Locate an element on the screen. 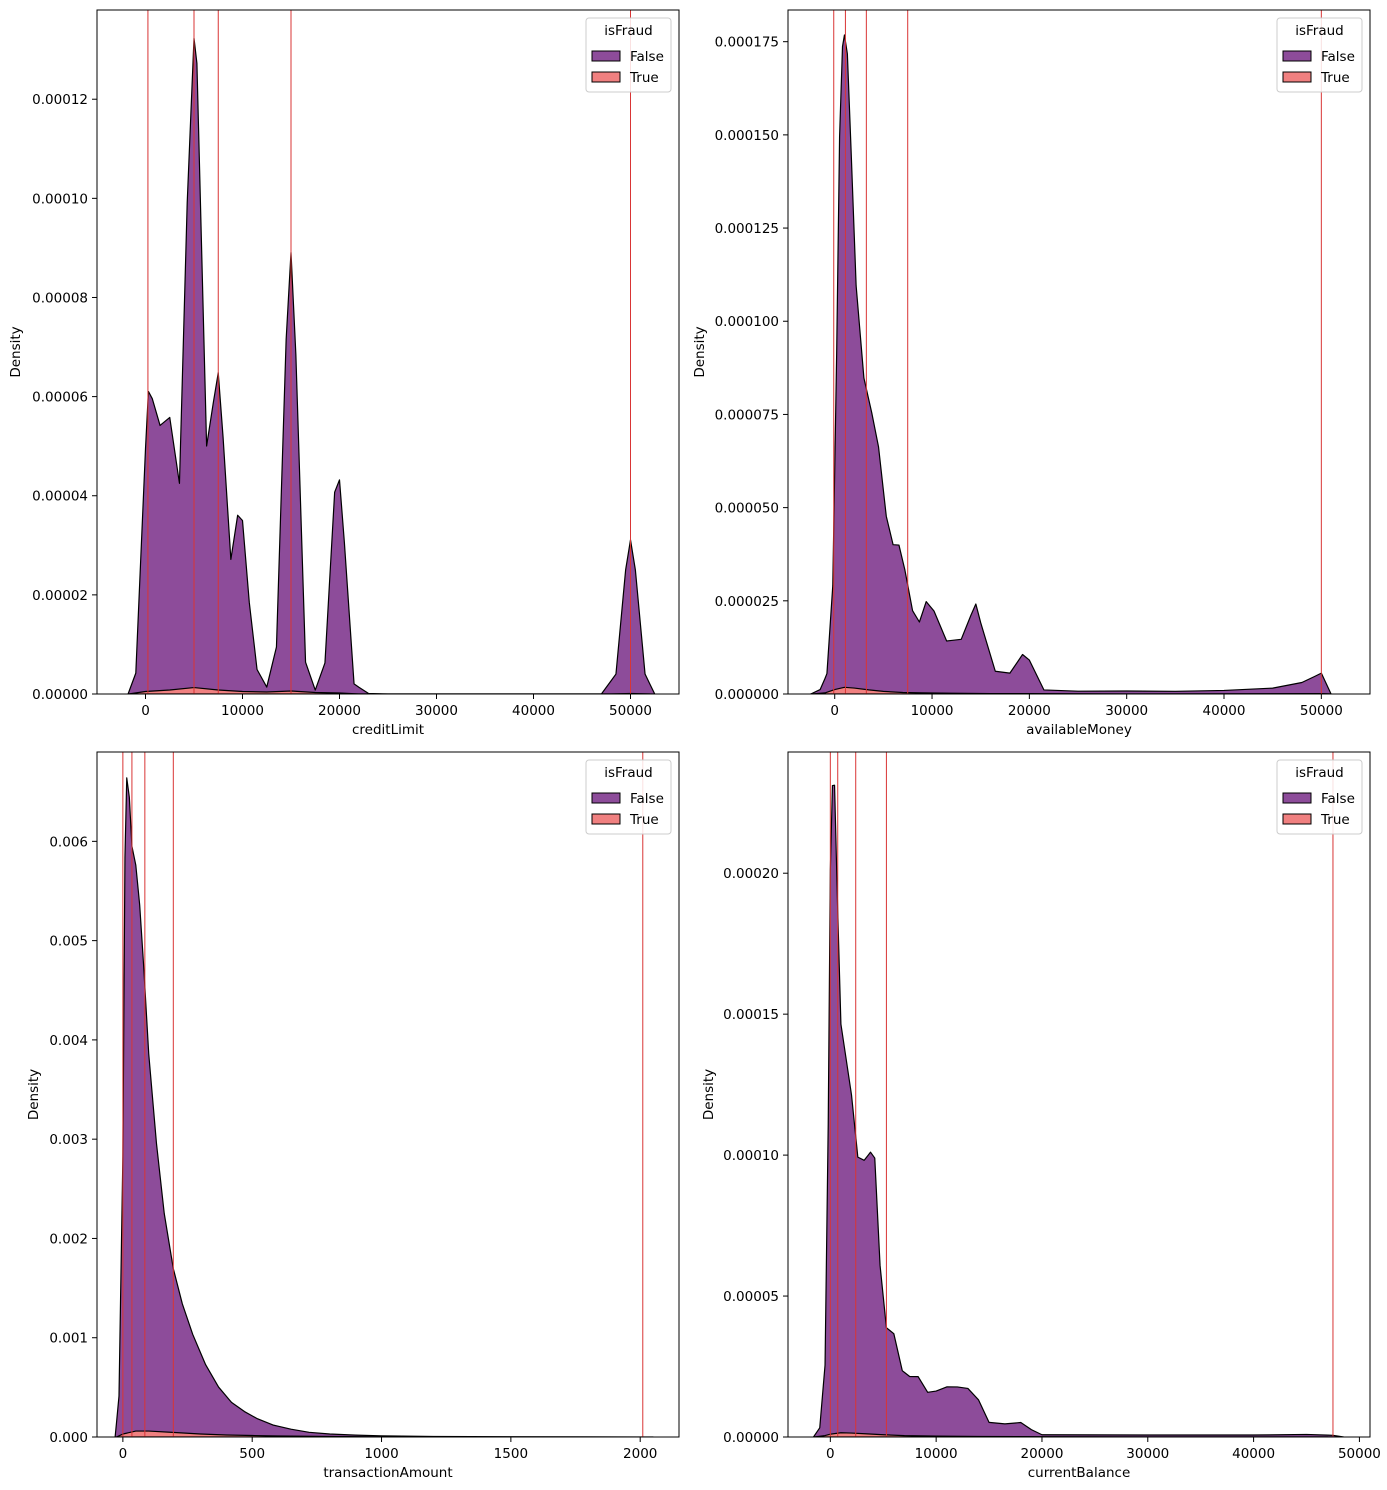  y-tick-label: 0.00015 is located at coordinates (751, 1015).